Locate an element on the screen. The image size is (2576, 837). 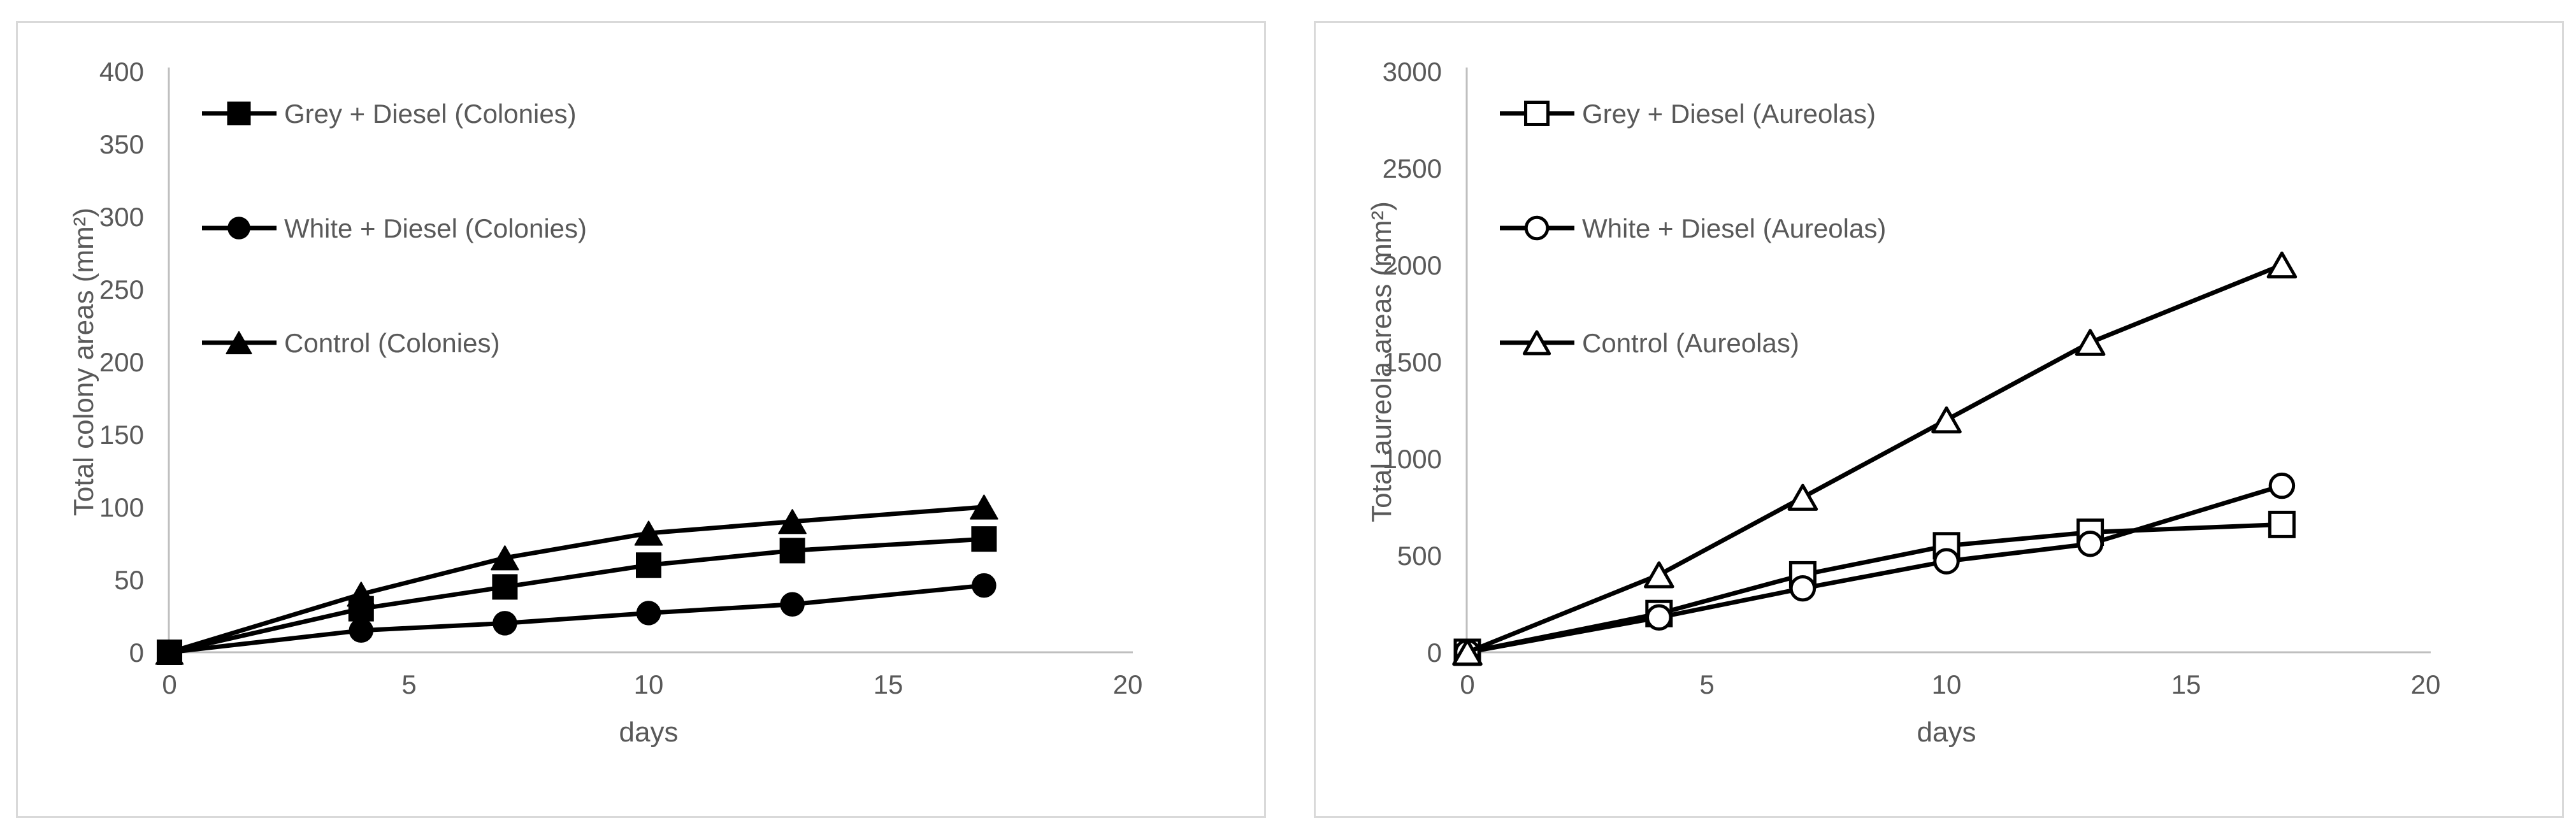
legend-label: White + Diesel (Colonies) is located at coordinates (436, 228).